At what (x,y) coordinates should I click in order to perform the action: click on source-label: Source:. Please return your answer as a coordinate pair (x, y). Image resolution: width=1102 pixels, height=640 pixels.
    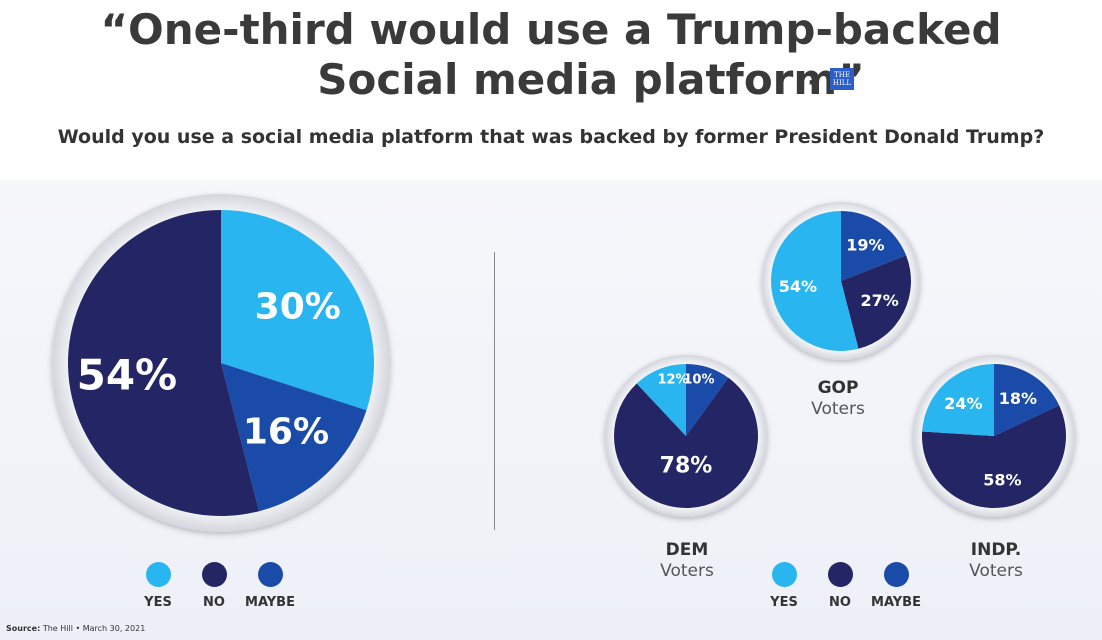
    Looking at the image, I should click on (23, 628).